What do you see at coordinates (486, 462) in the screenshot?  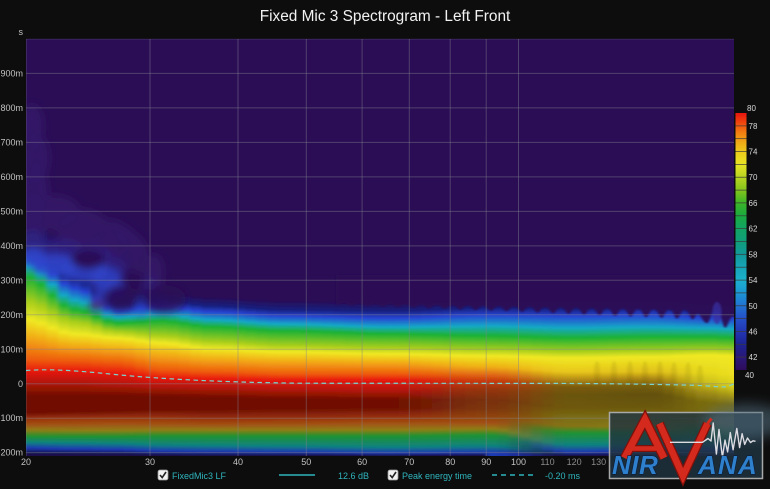 I see `svg-text: 90` at bounding box center [486, 462].